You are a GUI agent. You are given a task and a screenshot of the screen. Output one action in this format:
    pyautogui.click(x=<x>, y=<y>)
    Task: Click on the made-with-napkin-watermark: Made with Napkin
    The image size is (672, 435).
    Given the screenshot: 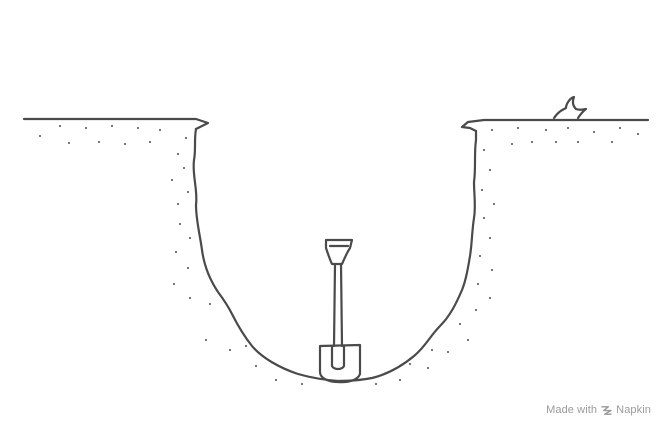 What is the action you would take?
    pyautogui.click(x=598, y=410)
    